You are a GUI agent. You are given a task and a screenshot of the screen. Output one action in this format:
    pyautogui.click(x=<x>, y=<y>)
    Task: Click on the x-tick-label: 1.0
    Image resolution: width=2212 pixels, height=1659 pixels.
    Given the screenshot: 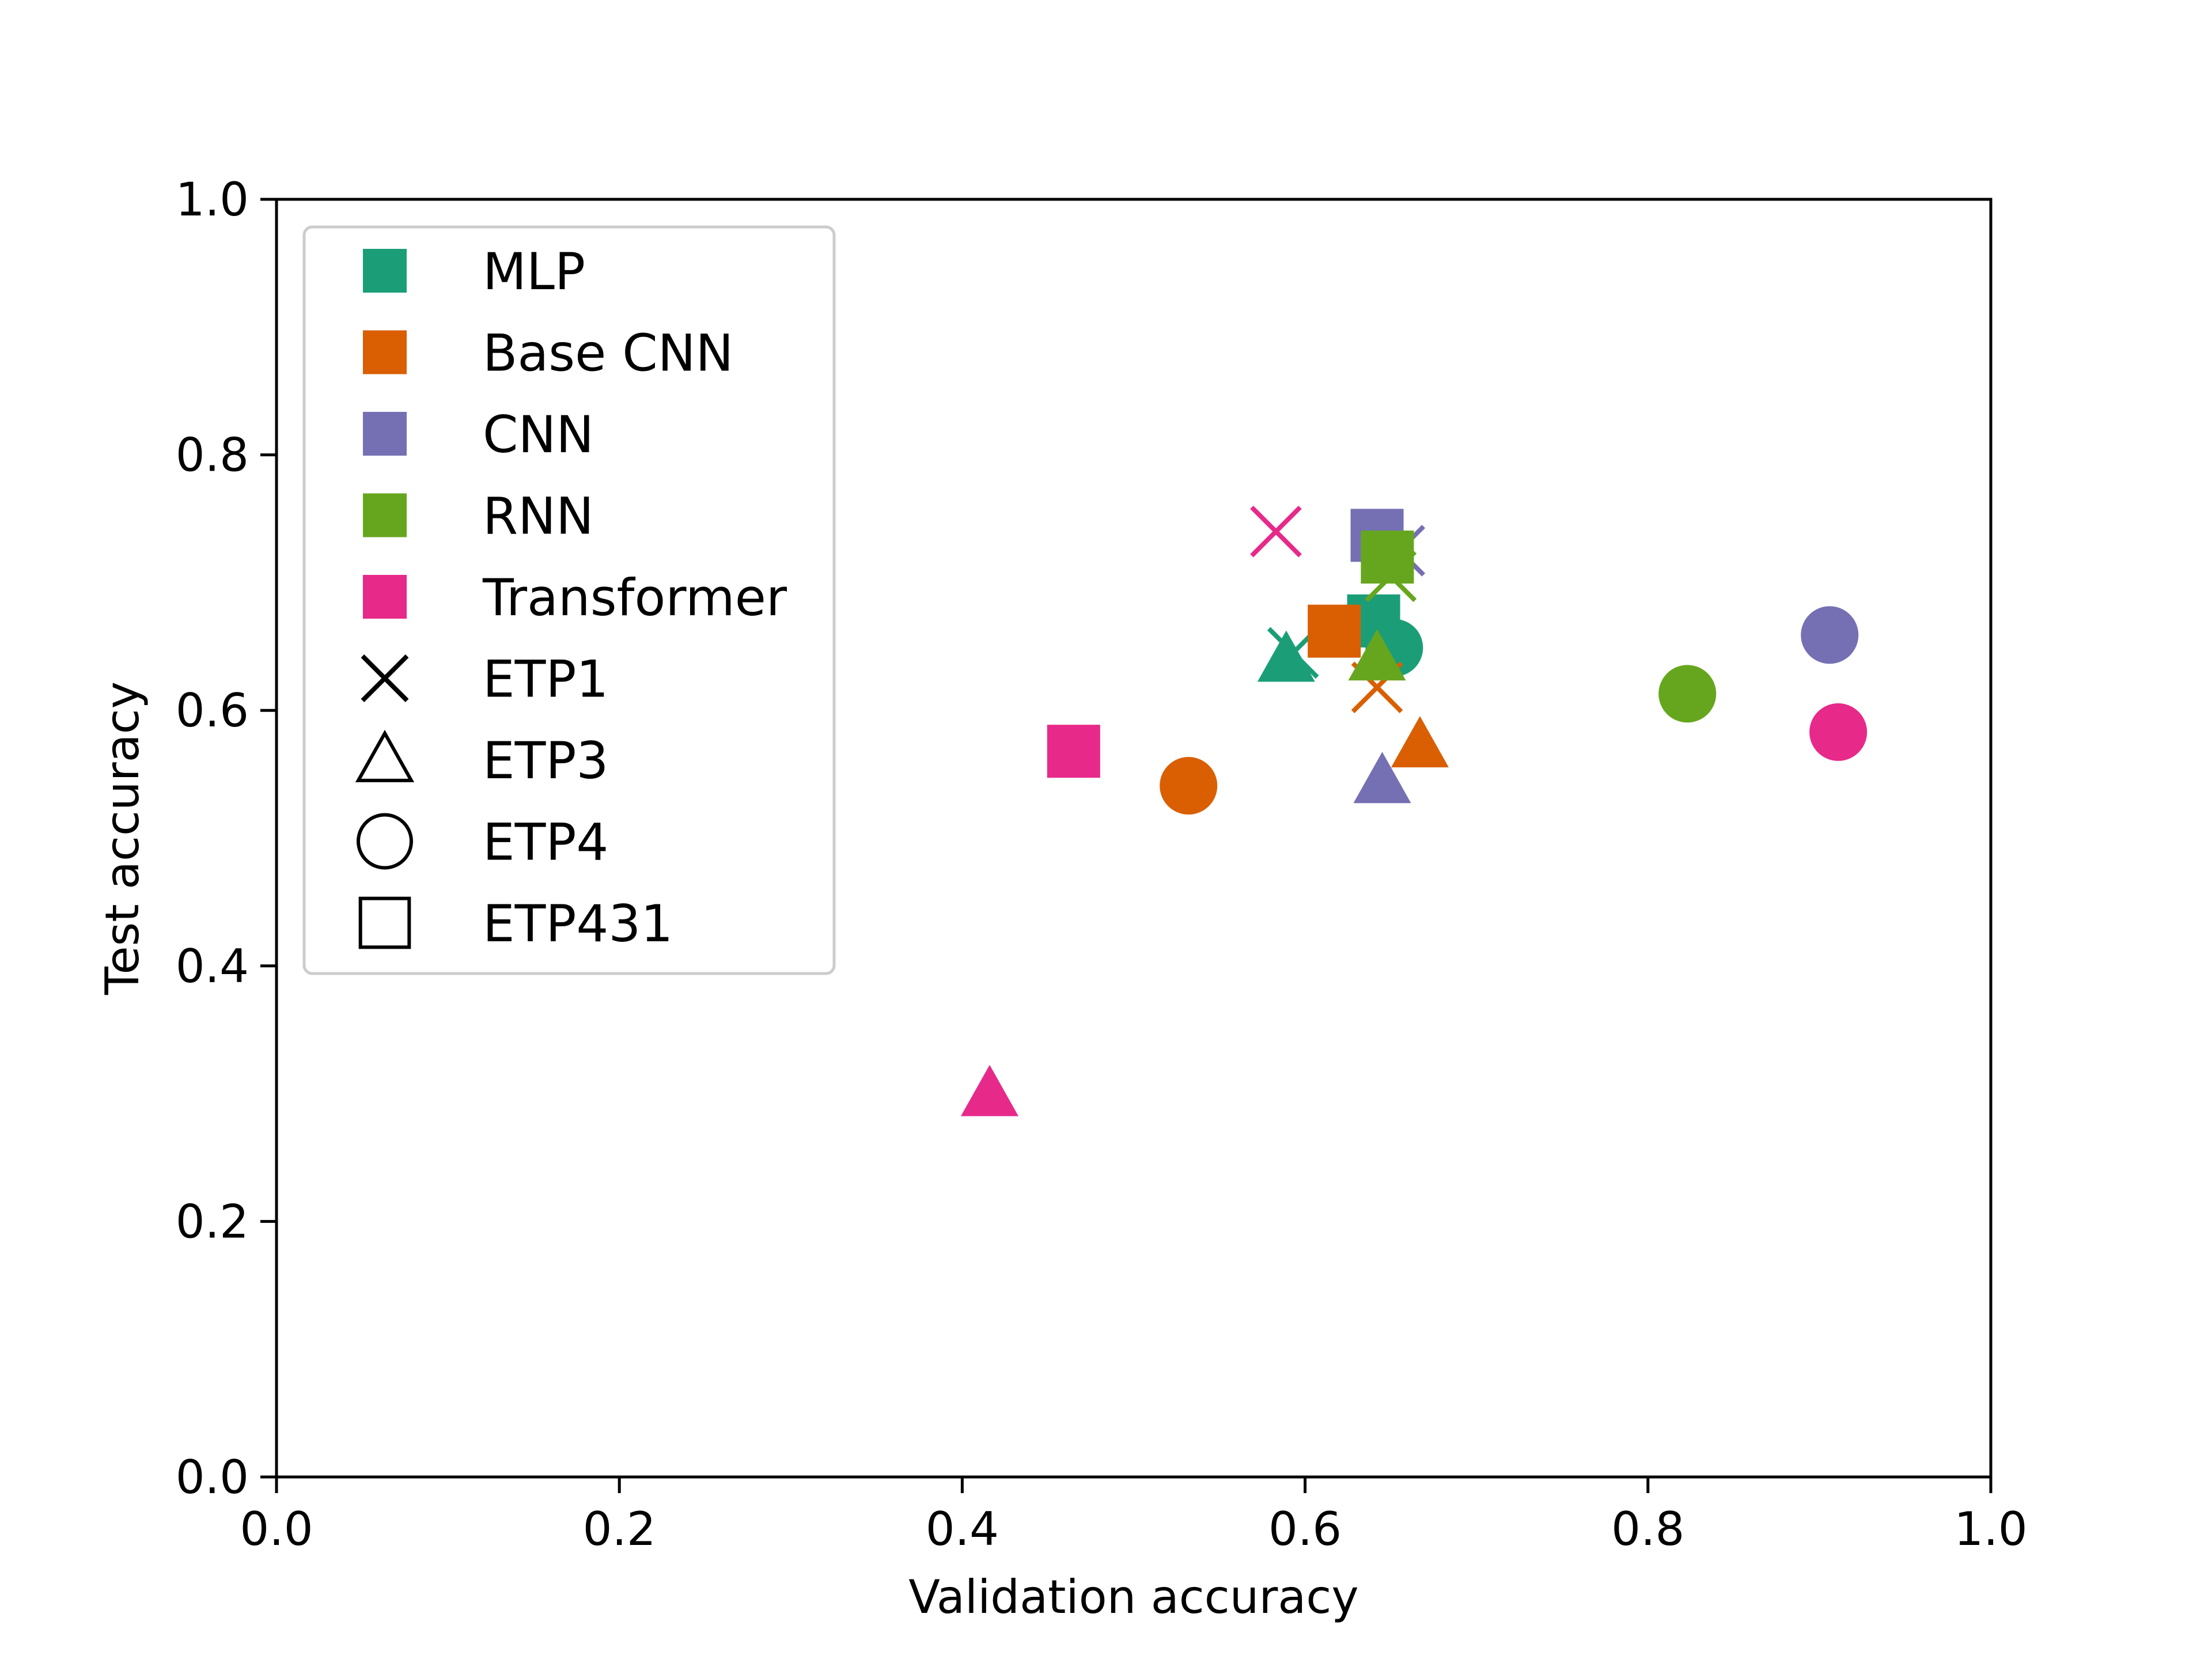 What is the action you would take?
    pyautogui.click(x=1990, y=1529)
    